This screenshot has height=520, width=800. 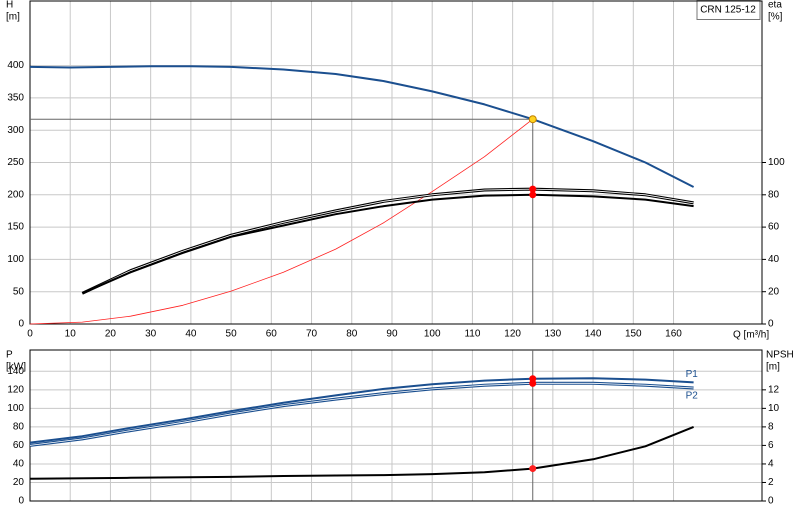 What do you see at coordinates (775, 5) in the screenshot?
I see `y2-axis-label: eta` at bounding box center [775, 5].